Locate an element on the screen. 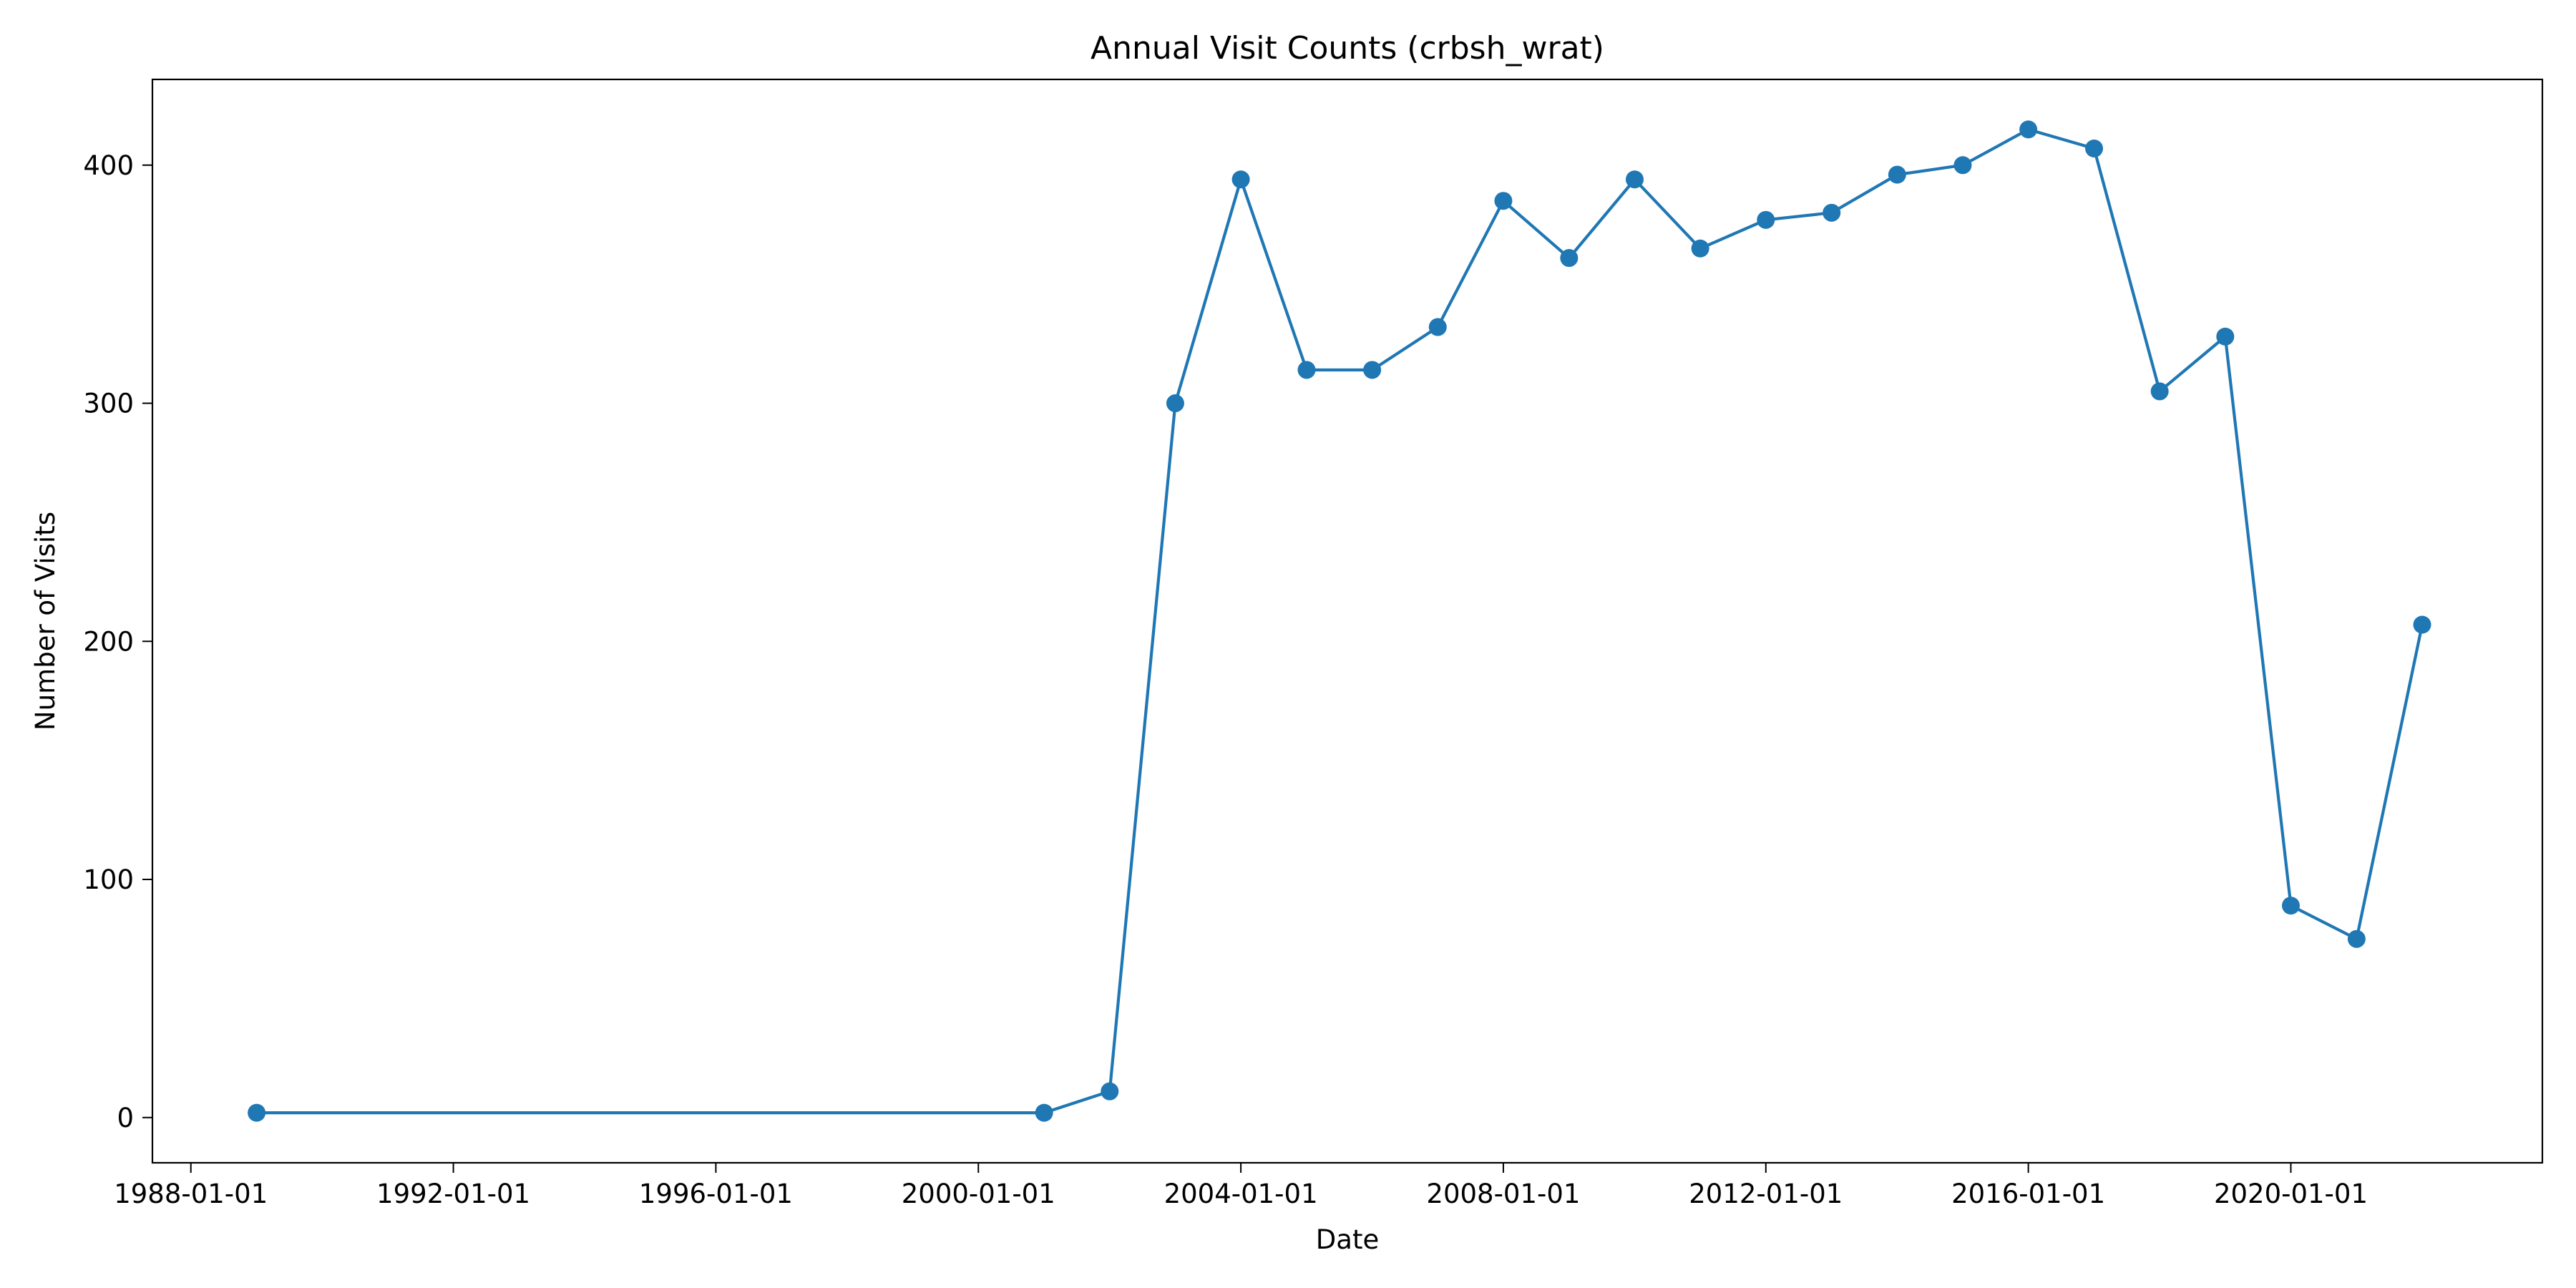 This screenshot has height=1288, width=2576. x-axis-label: Date is located at coordinates (1347, 1239).